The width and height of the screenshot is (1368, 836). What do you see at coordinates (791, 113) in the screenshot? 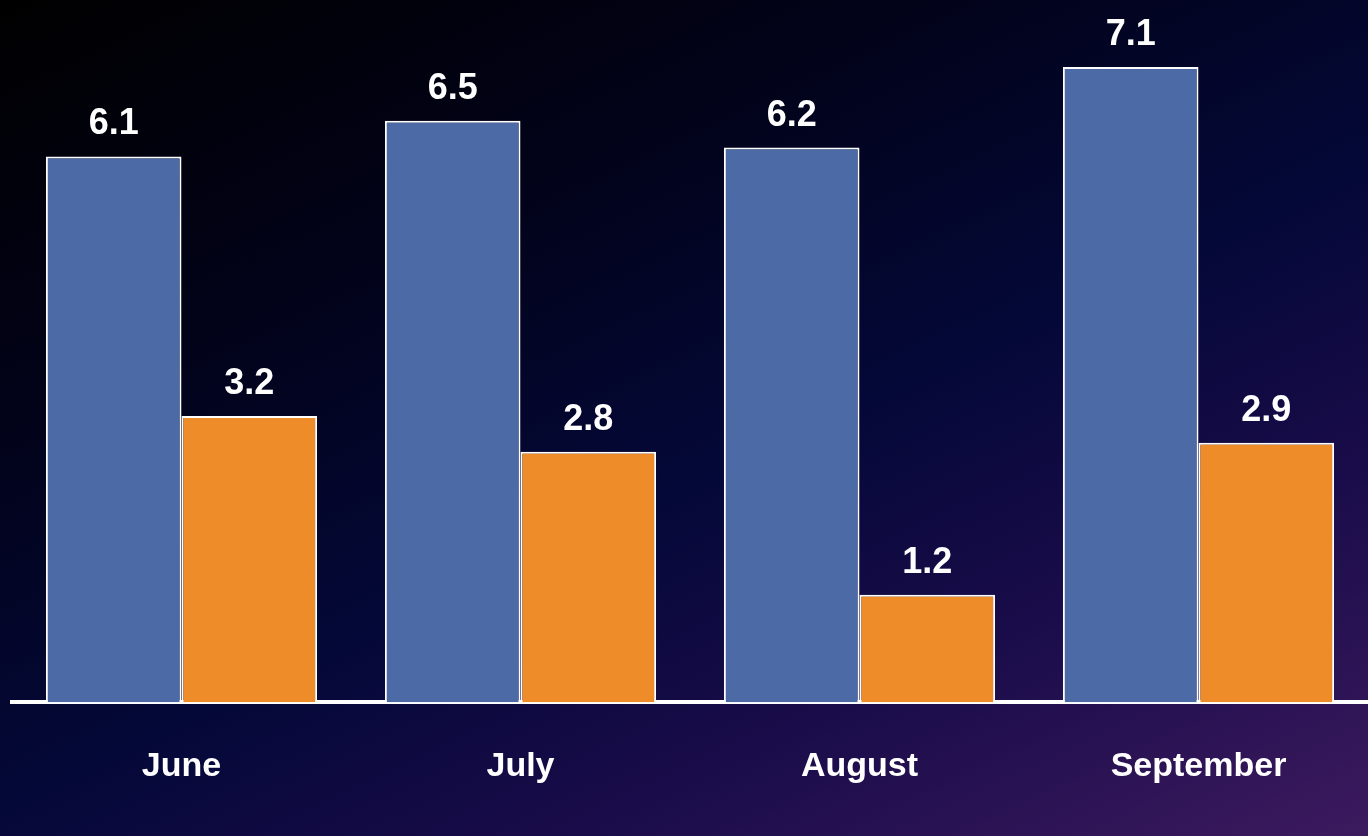
I see `data-label: 6.2` at bounding box center [791, 113].